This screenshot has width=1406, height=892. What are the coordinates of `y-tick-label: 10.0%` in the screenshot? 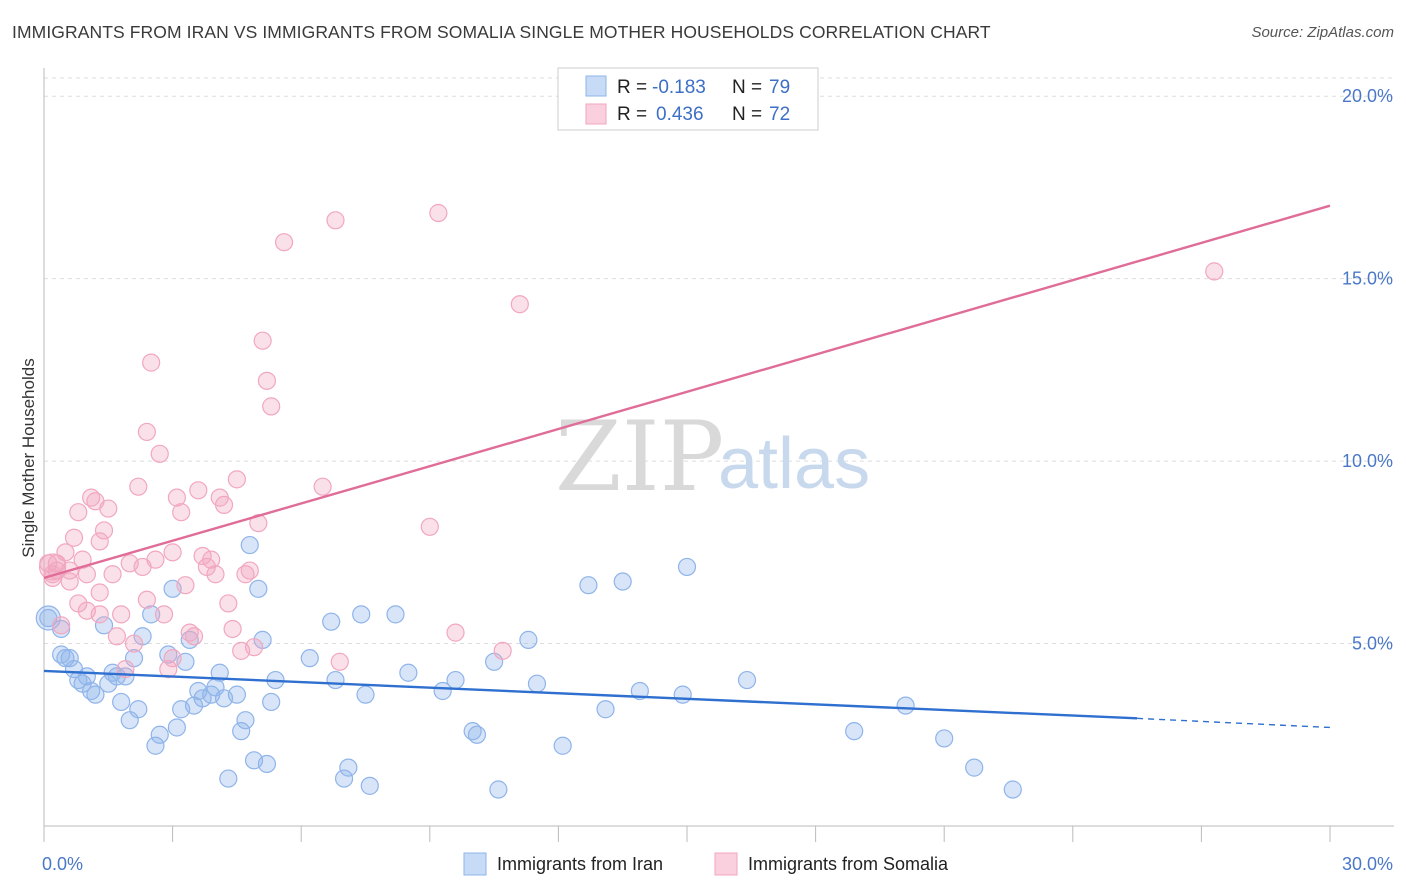 It's located at (1367, 461).